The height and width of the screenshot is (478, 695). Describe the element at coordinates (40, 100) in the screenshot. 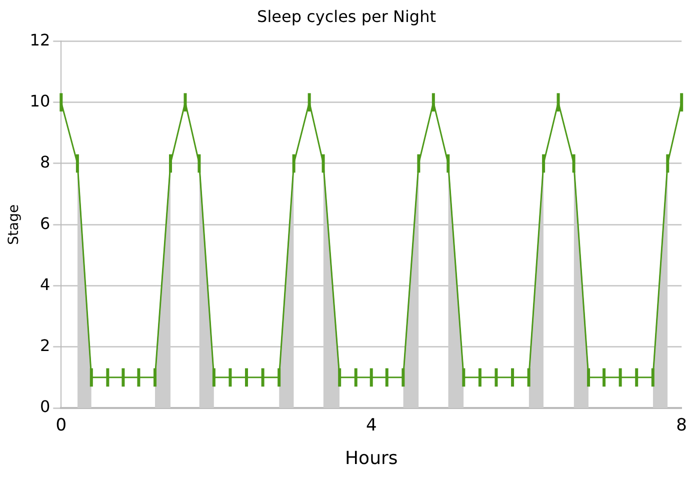

I see `y-tick-label: 10` at that location.